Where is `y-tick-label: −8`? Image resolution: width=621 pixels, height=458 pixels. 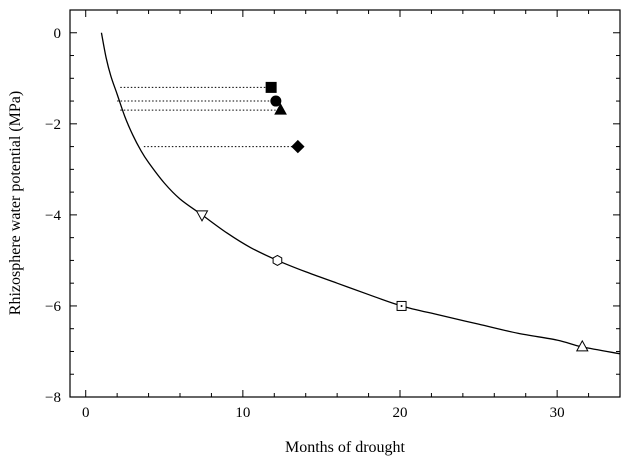
y-tick-label: −8 is located at coordinates (53, 398).